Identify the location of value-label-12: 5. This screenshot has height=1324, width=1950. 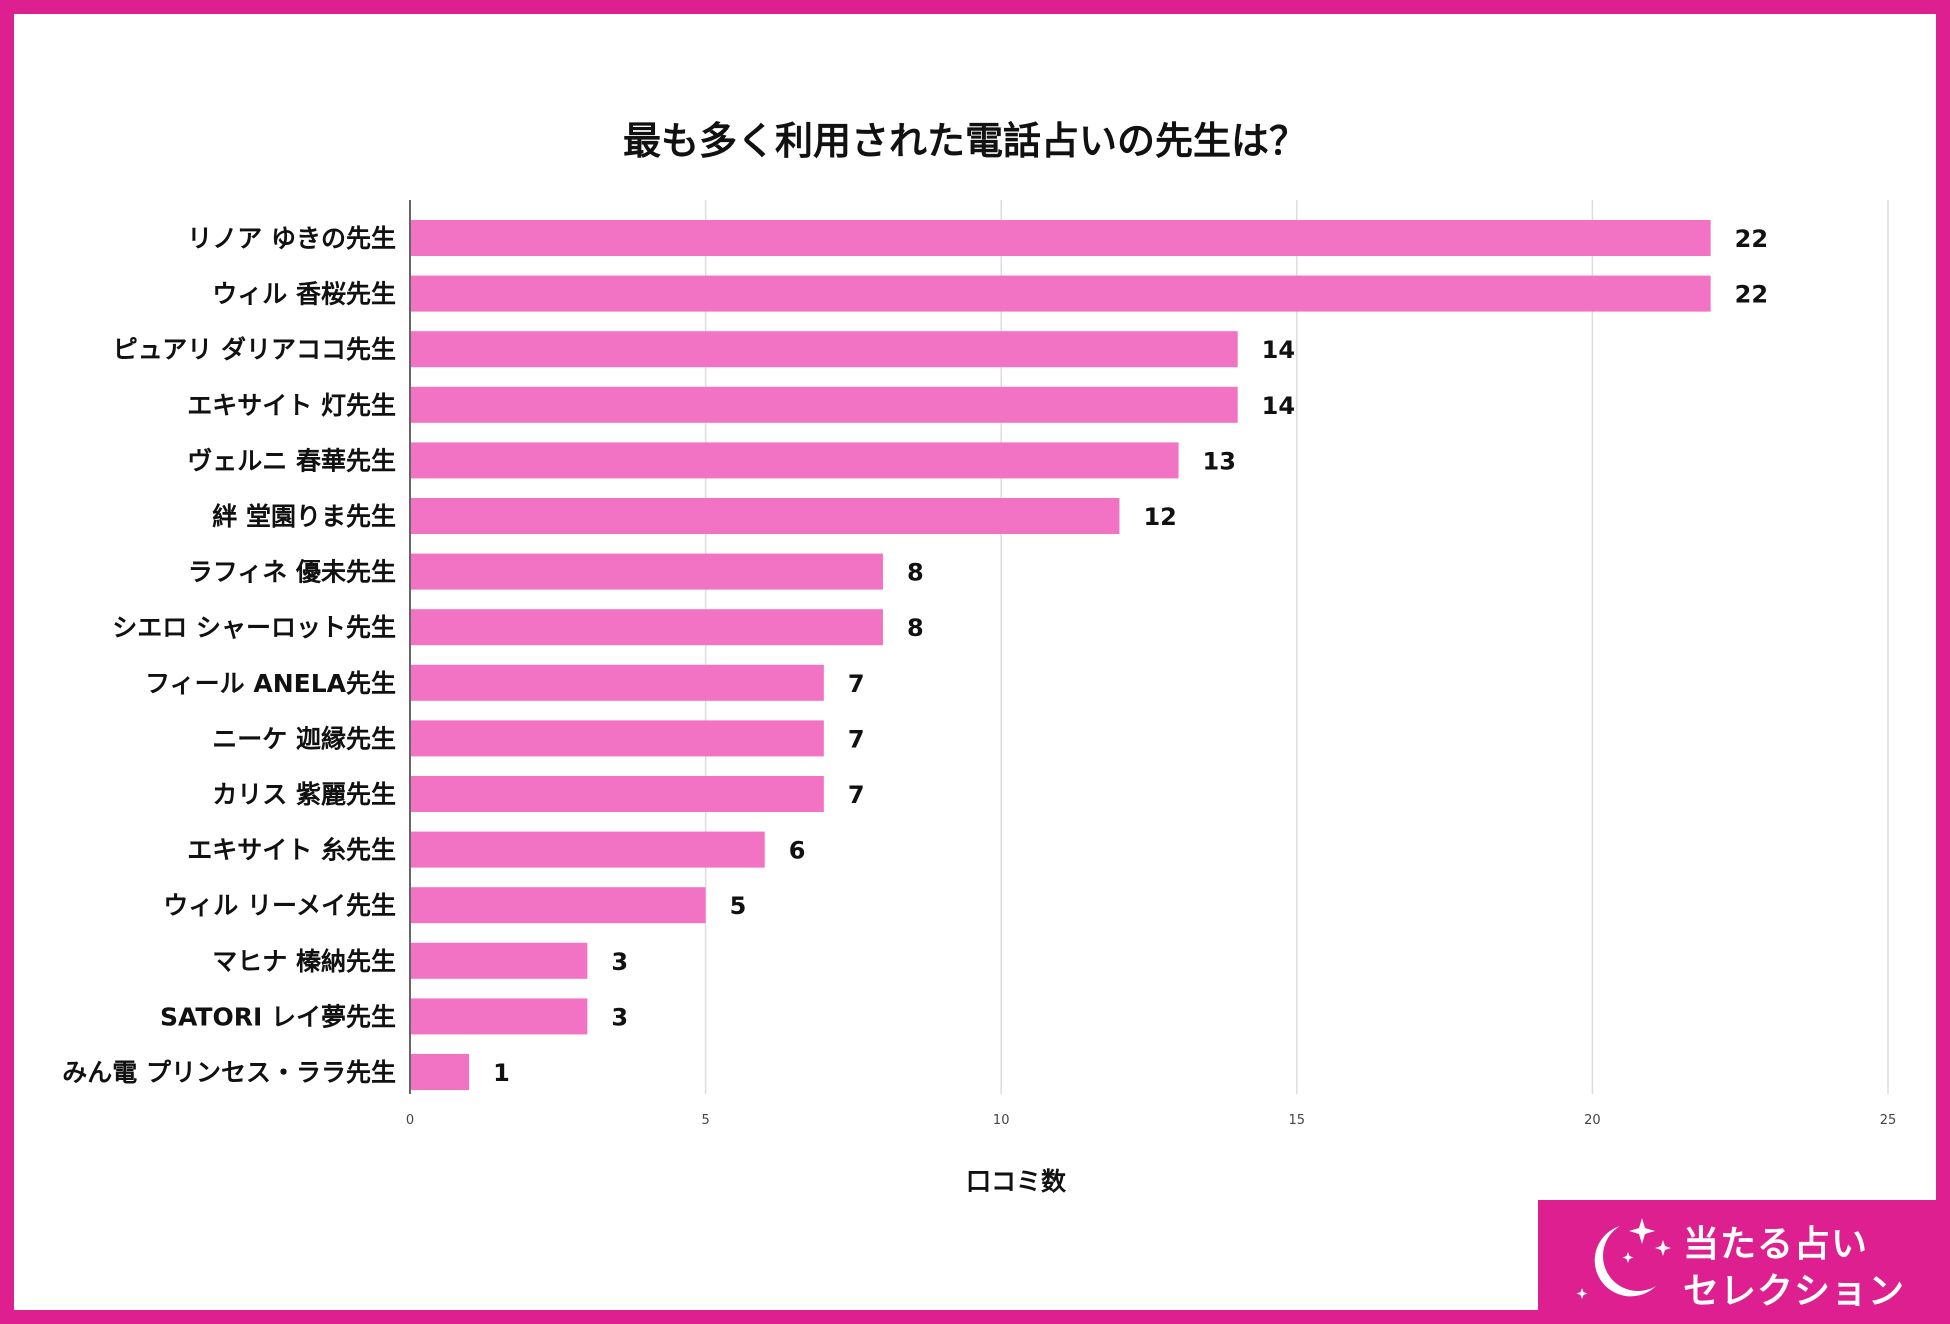
(738, 906).